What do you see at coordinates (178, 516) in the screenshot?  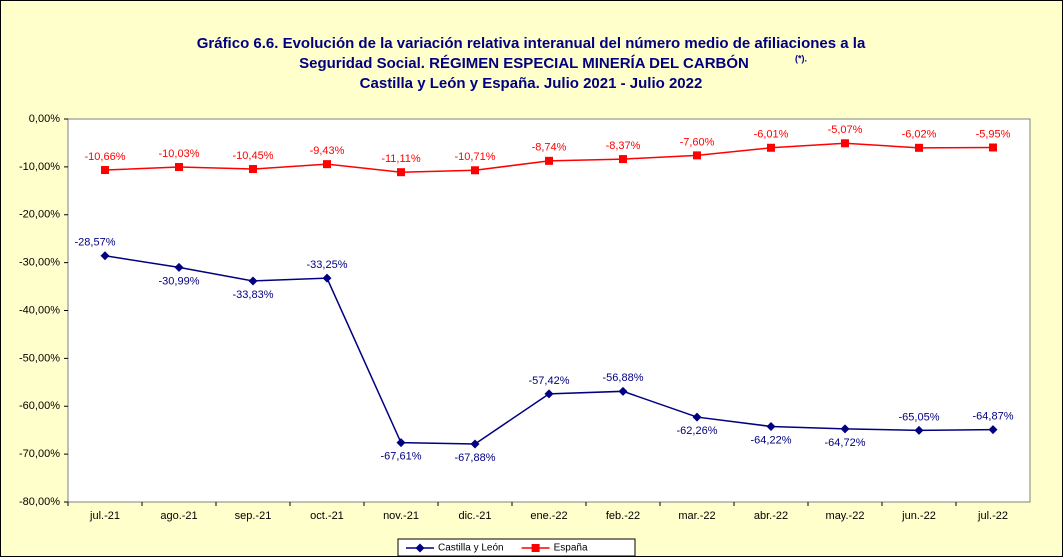 I see `x-tick-label: ago.-21` at bounding box center [178, 516].